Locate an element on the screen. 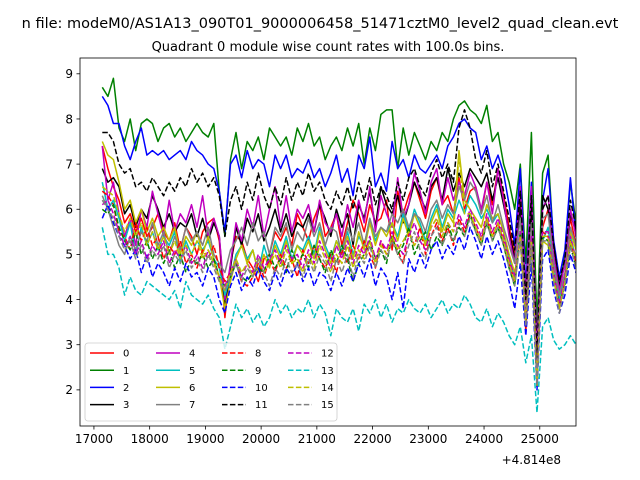 Image resolution: width=640 pixels, height=480 pixels. legend-label-5: 5 is located at coordinates (192, 371).